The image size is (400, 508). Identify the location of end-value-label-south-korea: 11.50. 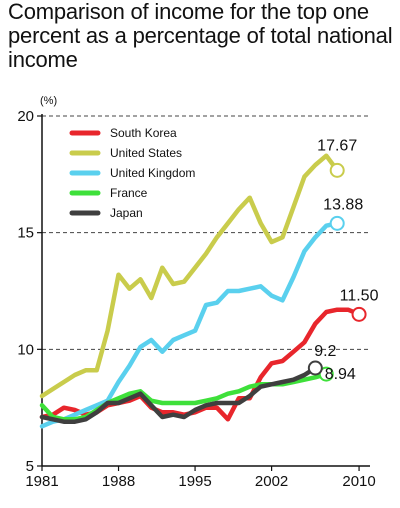
(359, 295).